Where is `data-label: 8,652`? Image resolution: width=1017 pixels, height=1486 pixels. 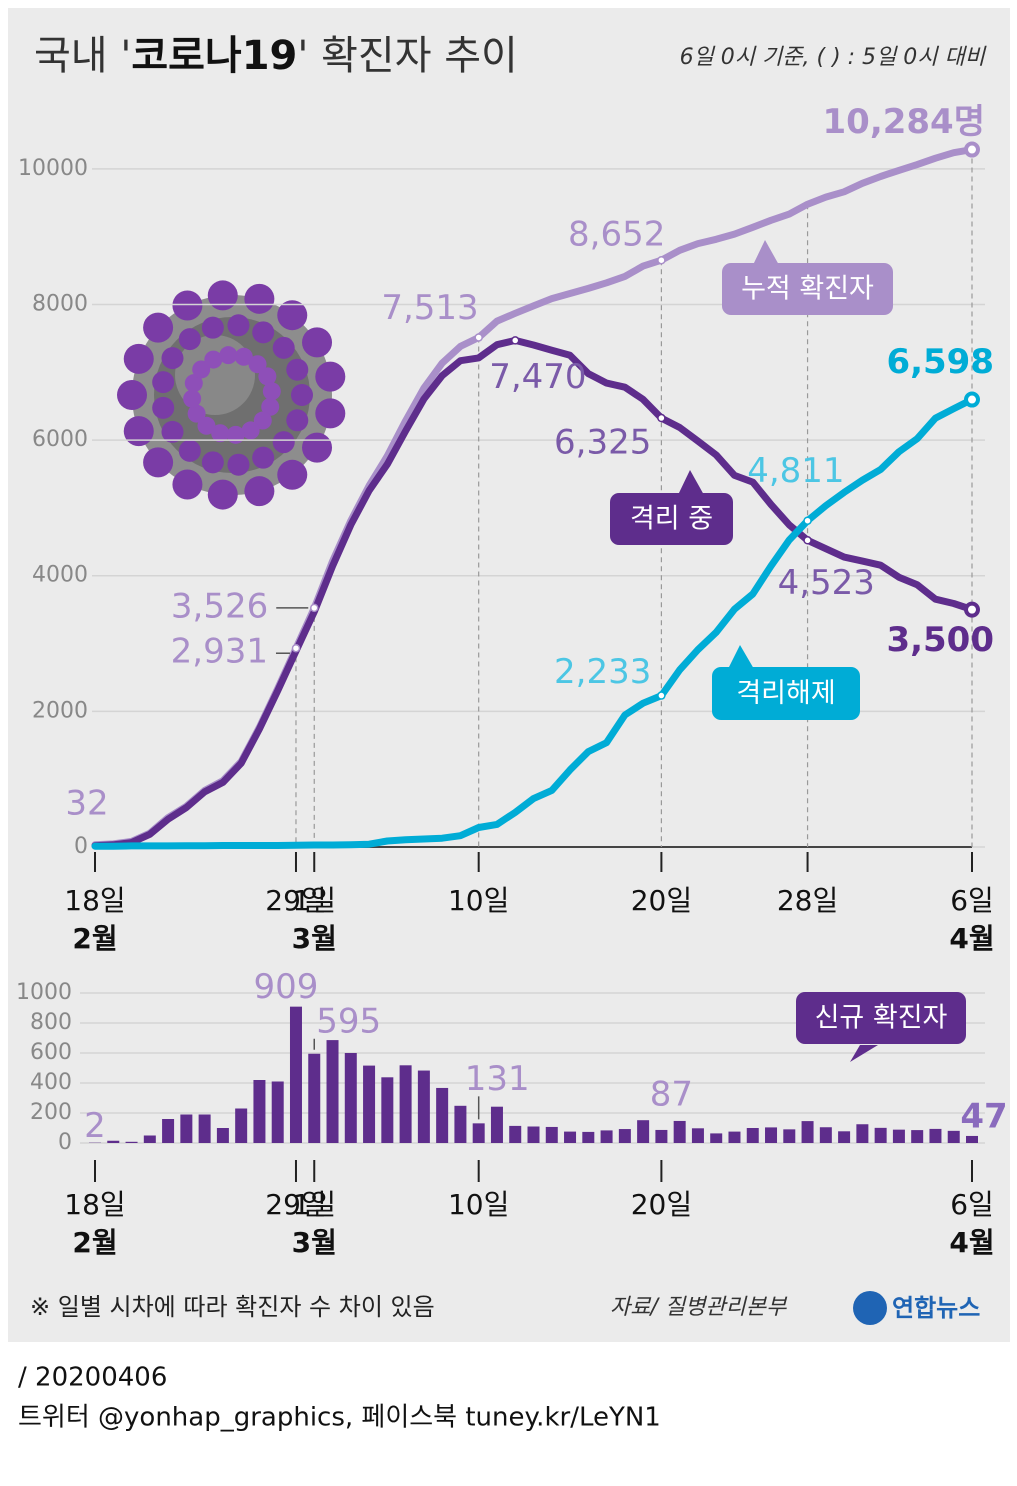
data-label: 8,652 is located at coordinates (616, 235).